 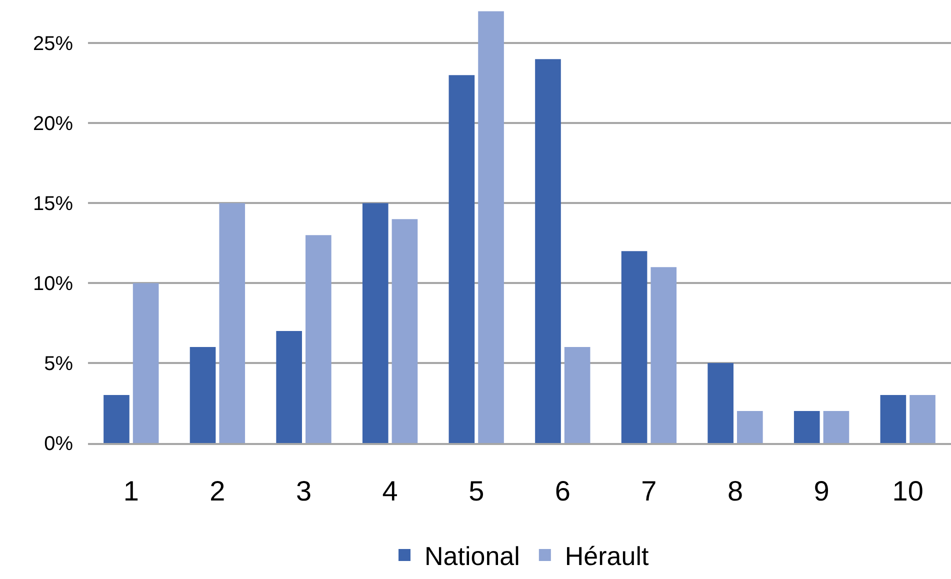 I want to click on legend-label: Hérault, so click(x=607, y=556).